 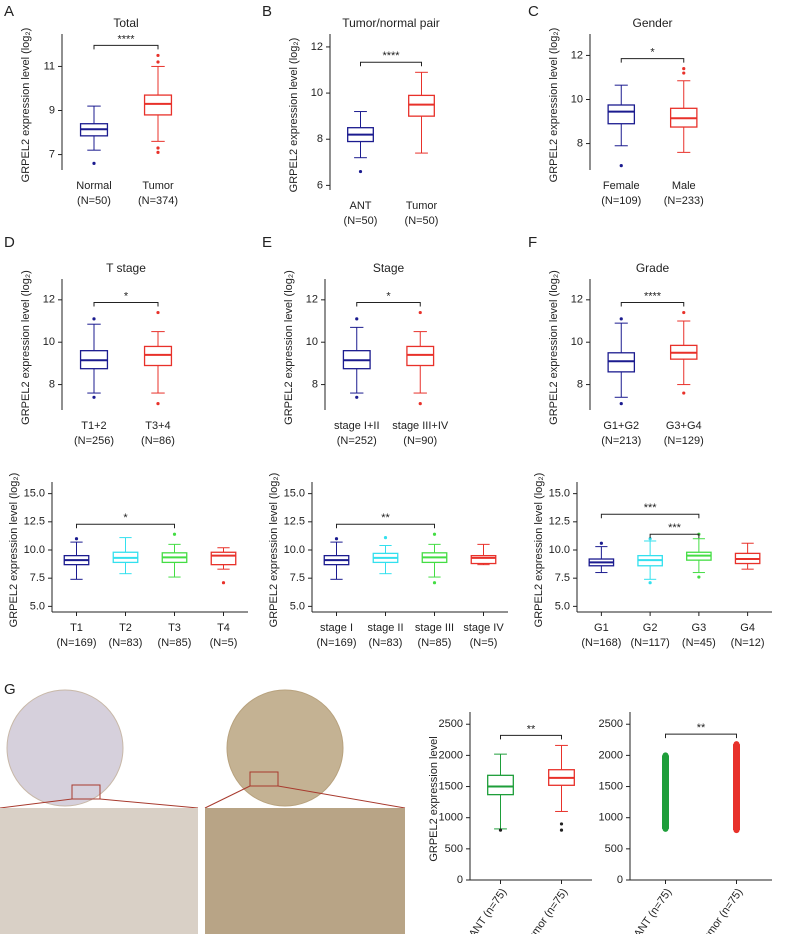 What do you see at coordinates (34, 550) in the screenshot?
I see `y-tick-label: 10.0` at bounding box center [34, 550].